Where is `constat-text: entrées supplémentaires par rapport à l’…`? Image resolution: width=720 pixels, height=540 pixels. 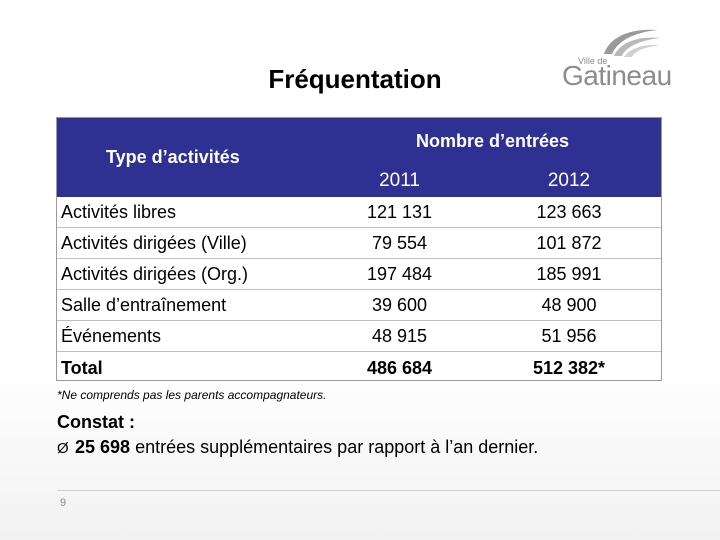 constat-text: entrées supplémentaires par rapport à l’… is located at coordinates (334, 447).